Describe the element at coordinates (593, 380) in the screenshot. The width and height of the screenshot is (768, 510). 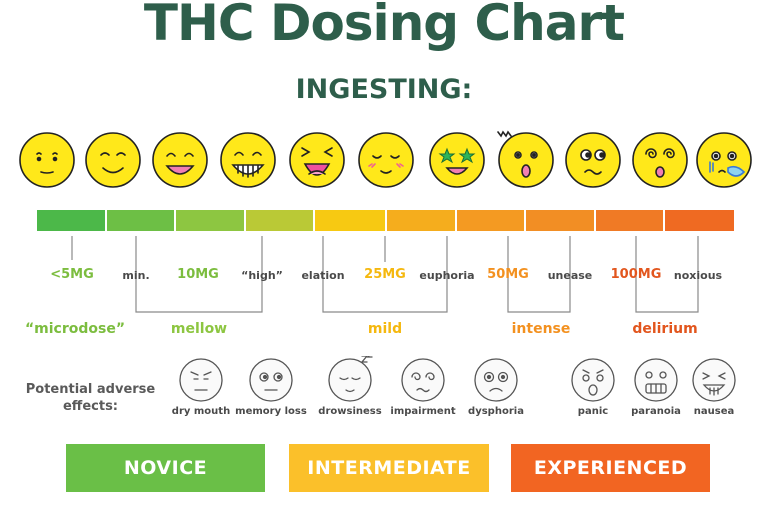
I see `panic-face-icon` at that location.